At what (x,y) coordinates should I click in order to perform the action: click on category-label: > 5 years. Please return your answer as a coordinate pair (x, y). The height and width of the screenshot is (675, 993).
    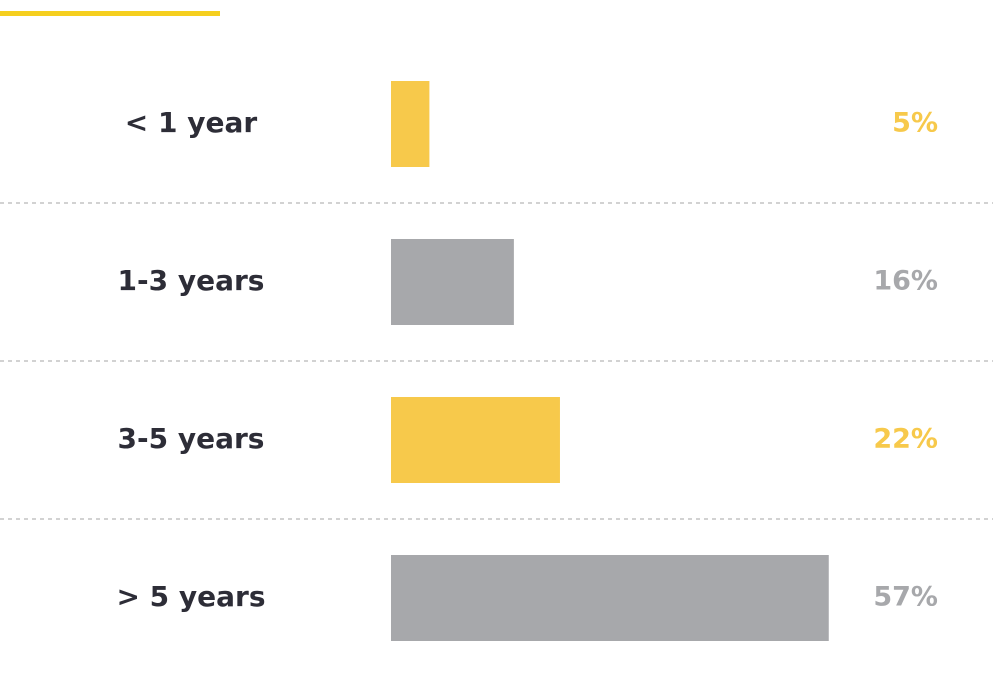
    Looking at the image, I should click on (190, 596).